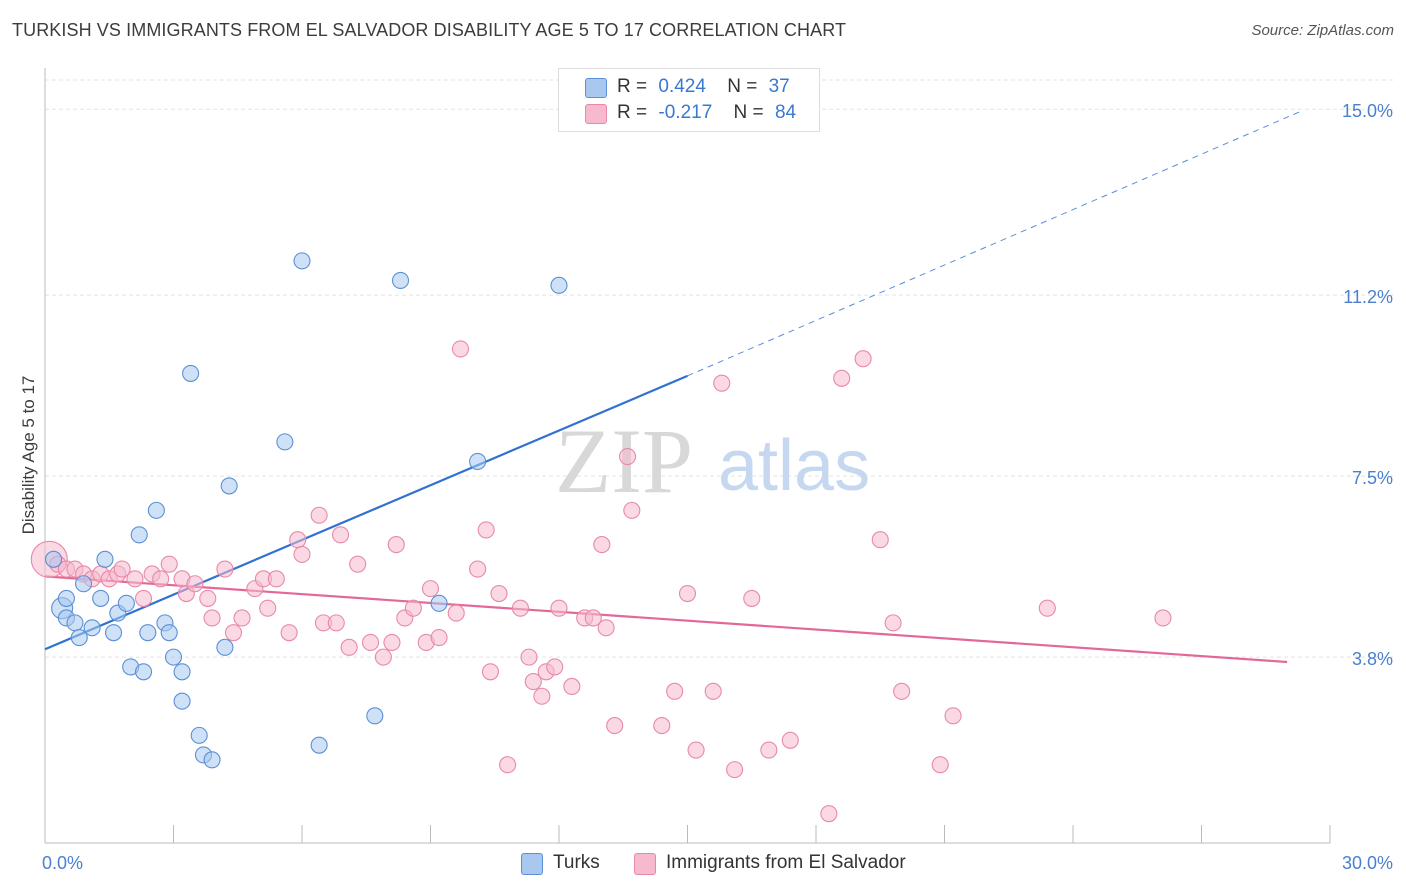 This screenshot has width=1406, height=892. What do you see at coordinates (1322, 30) in the screenshot?
I see `source-note: Source: ZipAtlas.com` at bounding box center [1322, 30].